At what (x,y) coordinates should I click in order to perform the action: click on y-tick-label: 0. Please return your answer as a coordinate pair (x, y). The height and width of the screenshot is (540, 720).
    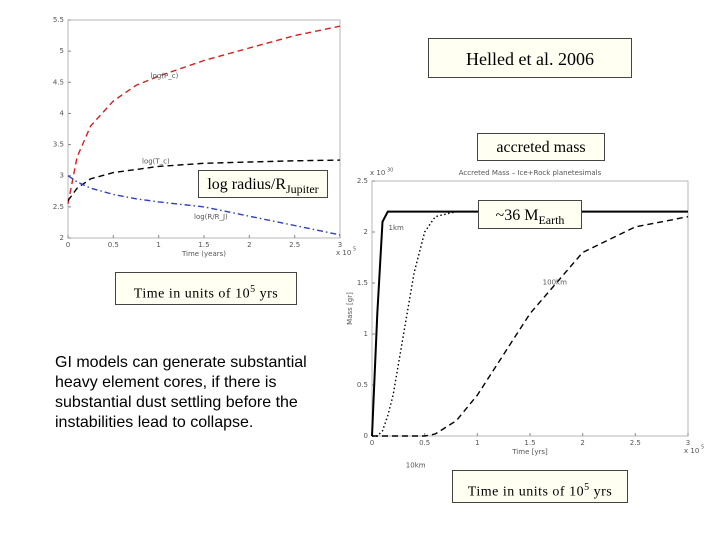
    Looking at the image, I should click on (366, 436).